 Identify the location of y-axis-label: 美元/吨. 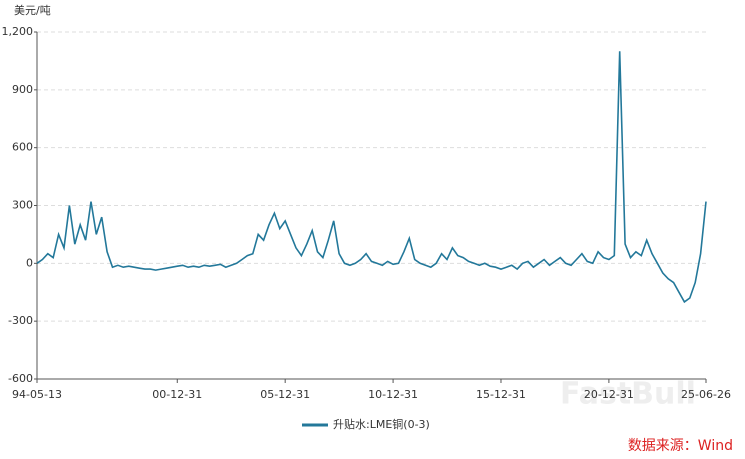
(32, 10).